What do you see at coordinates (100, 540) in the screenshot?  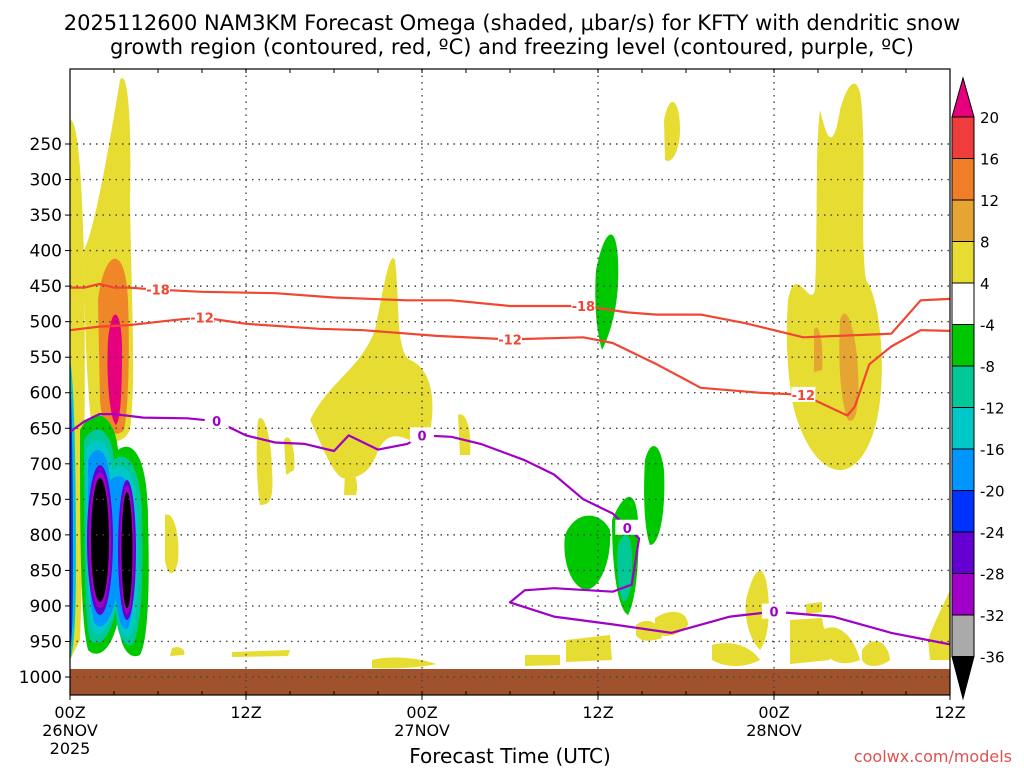 I see `omega-shade-black-left` at bounding box center [100, 540].